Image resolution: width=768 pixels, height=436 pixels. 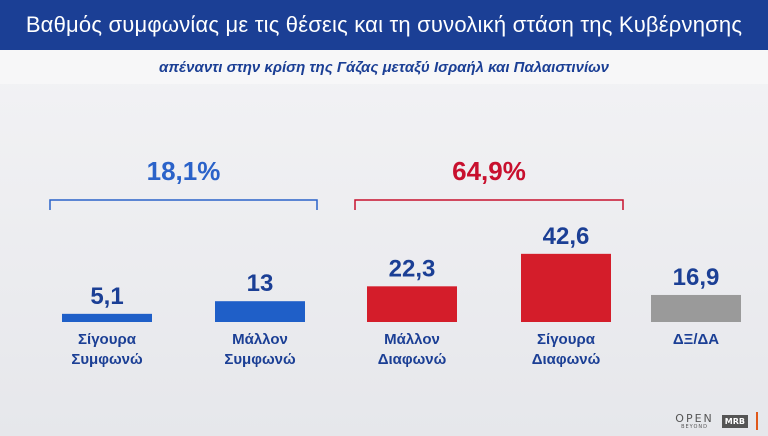 What do you see at coordinates (566, 339) in the screenshot?
I see `category-label-3-0: Σίγουρα` at bounding box center [566, 339].